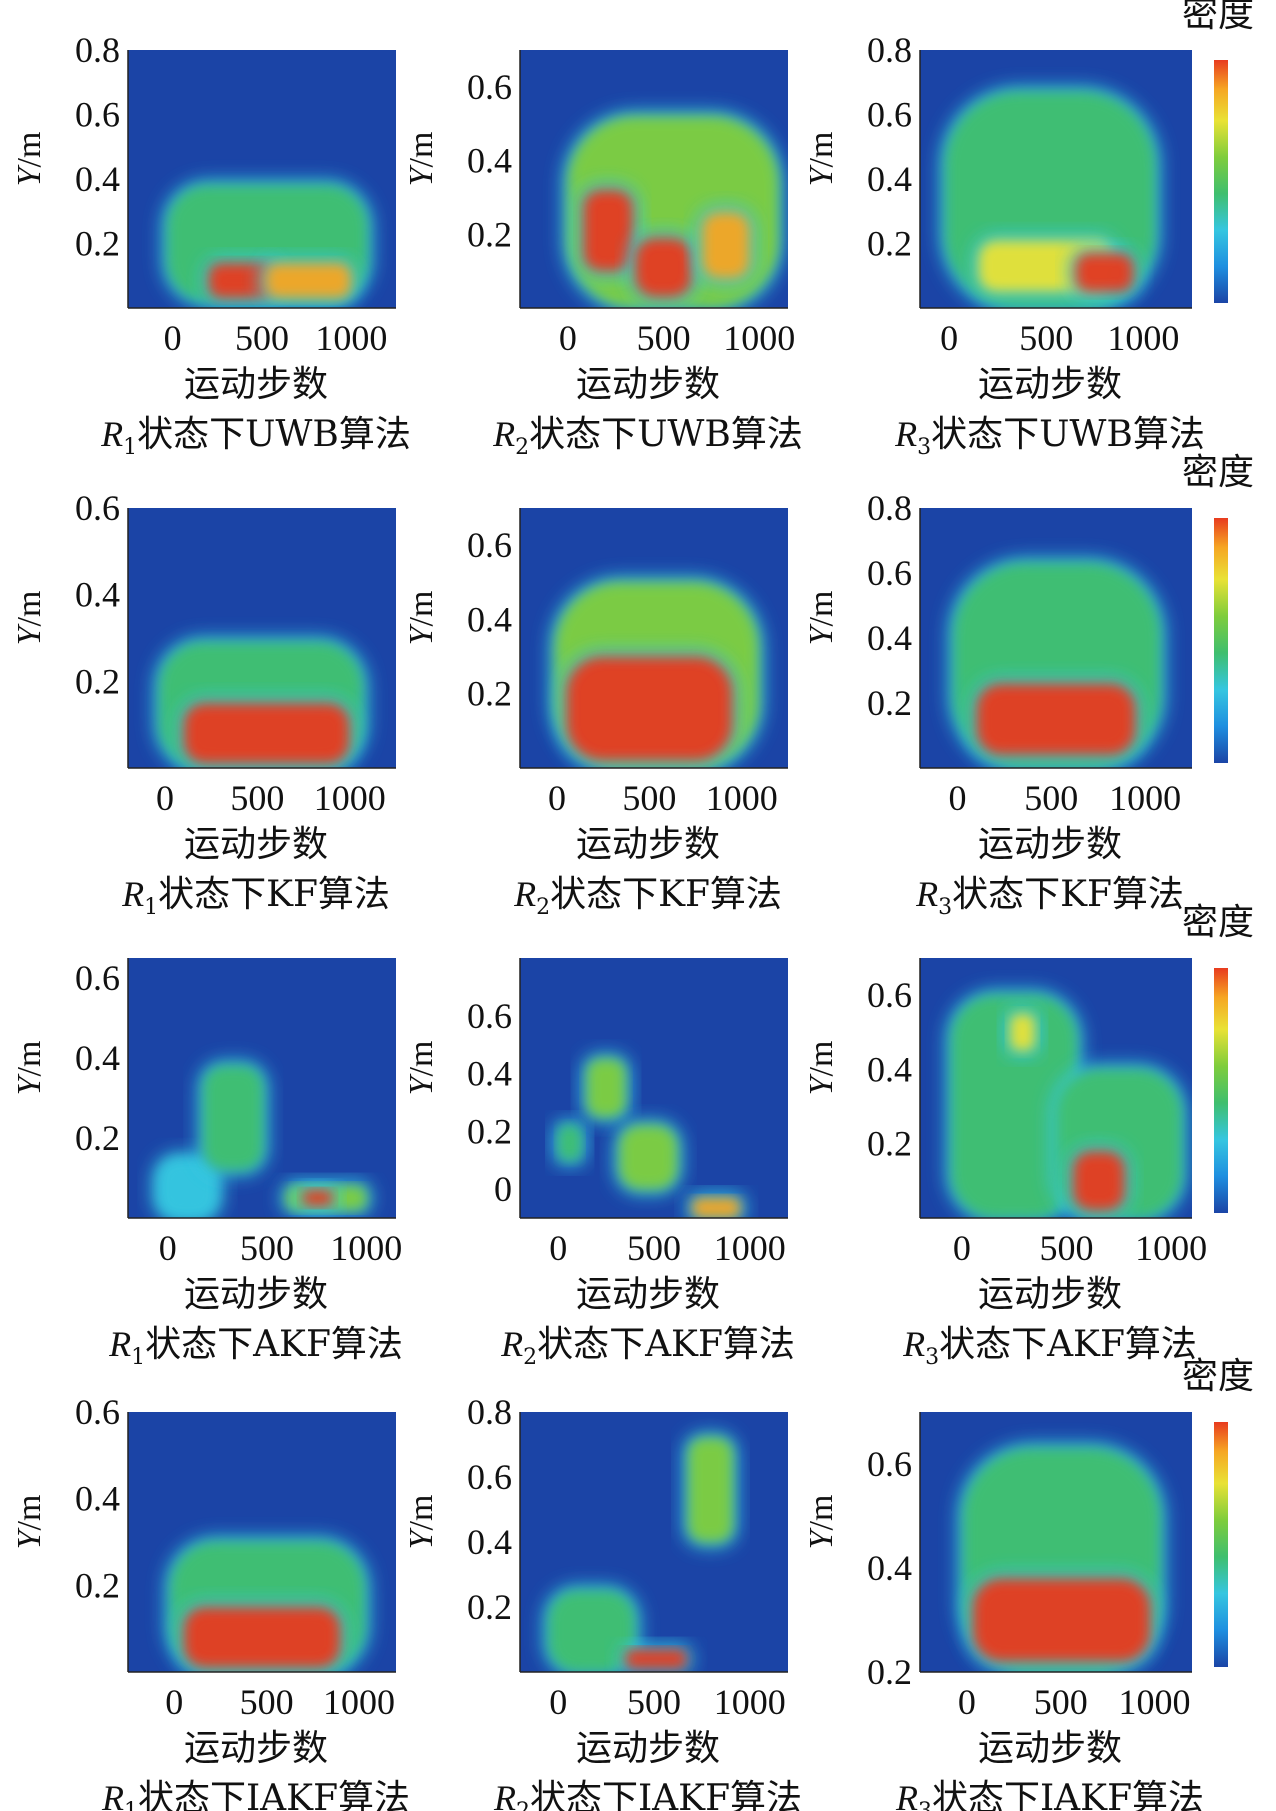 This screenshot has width=1276, height=1811. Describe the element at coordinates (603, 255) in the screenshot. I see `panel-2: 0.2 0.4 0.6 0 500 1000 Y/m 运动步数 R2状态下UWB算法` at that location.